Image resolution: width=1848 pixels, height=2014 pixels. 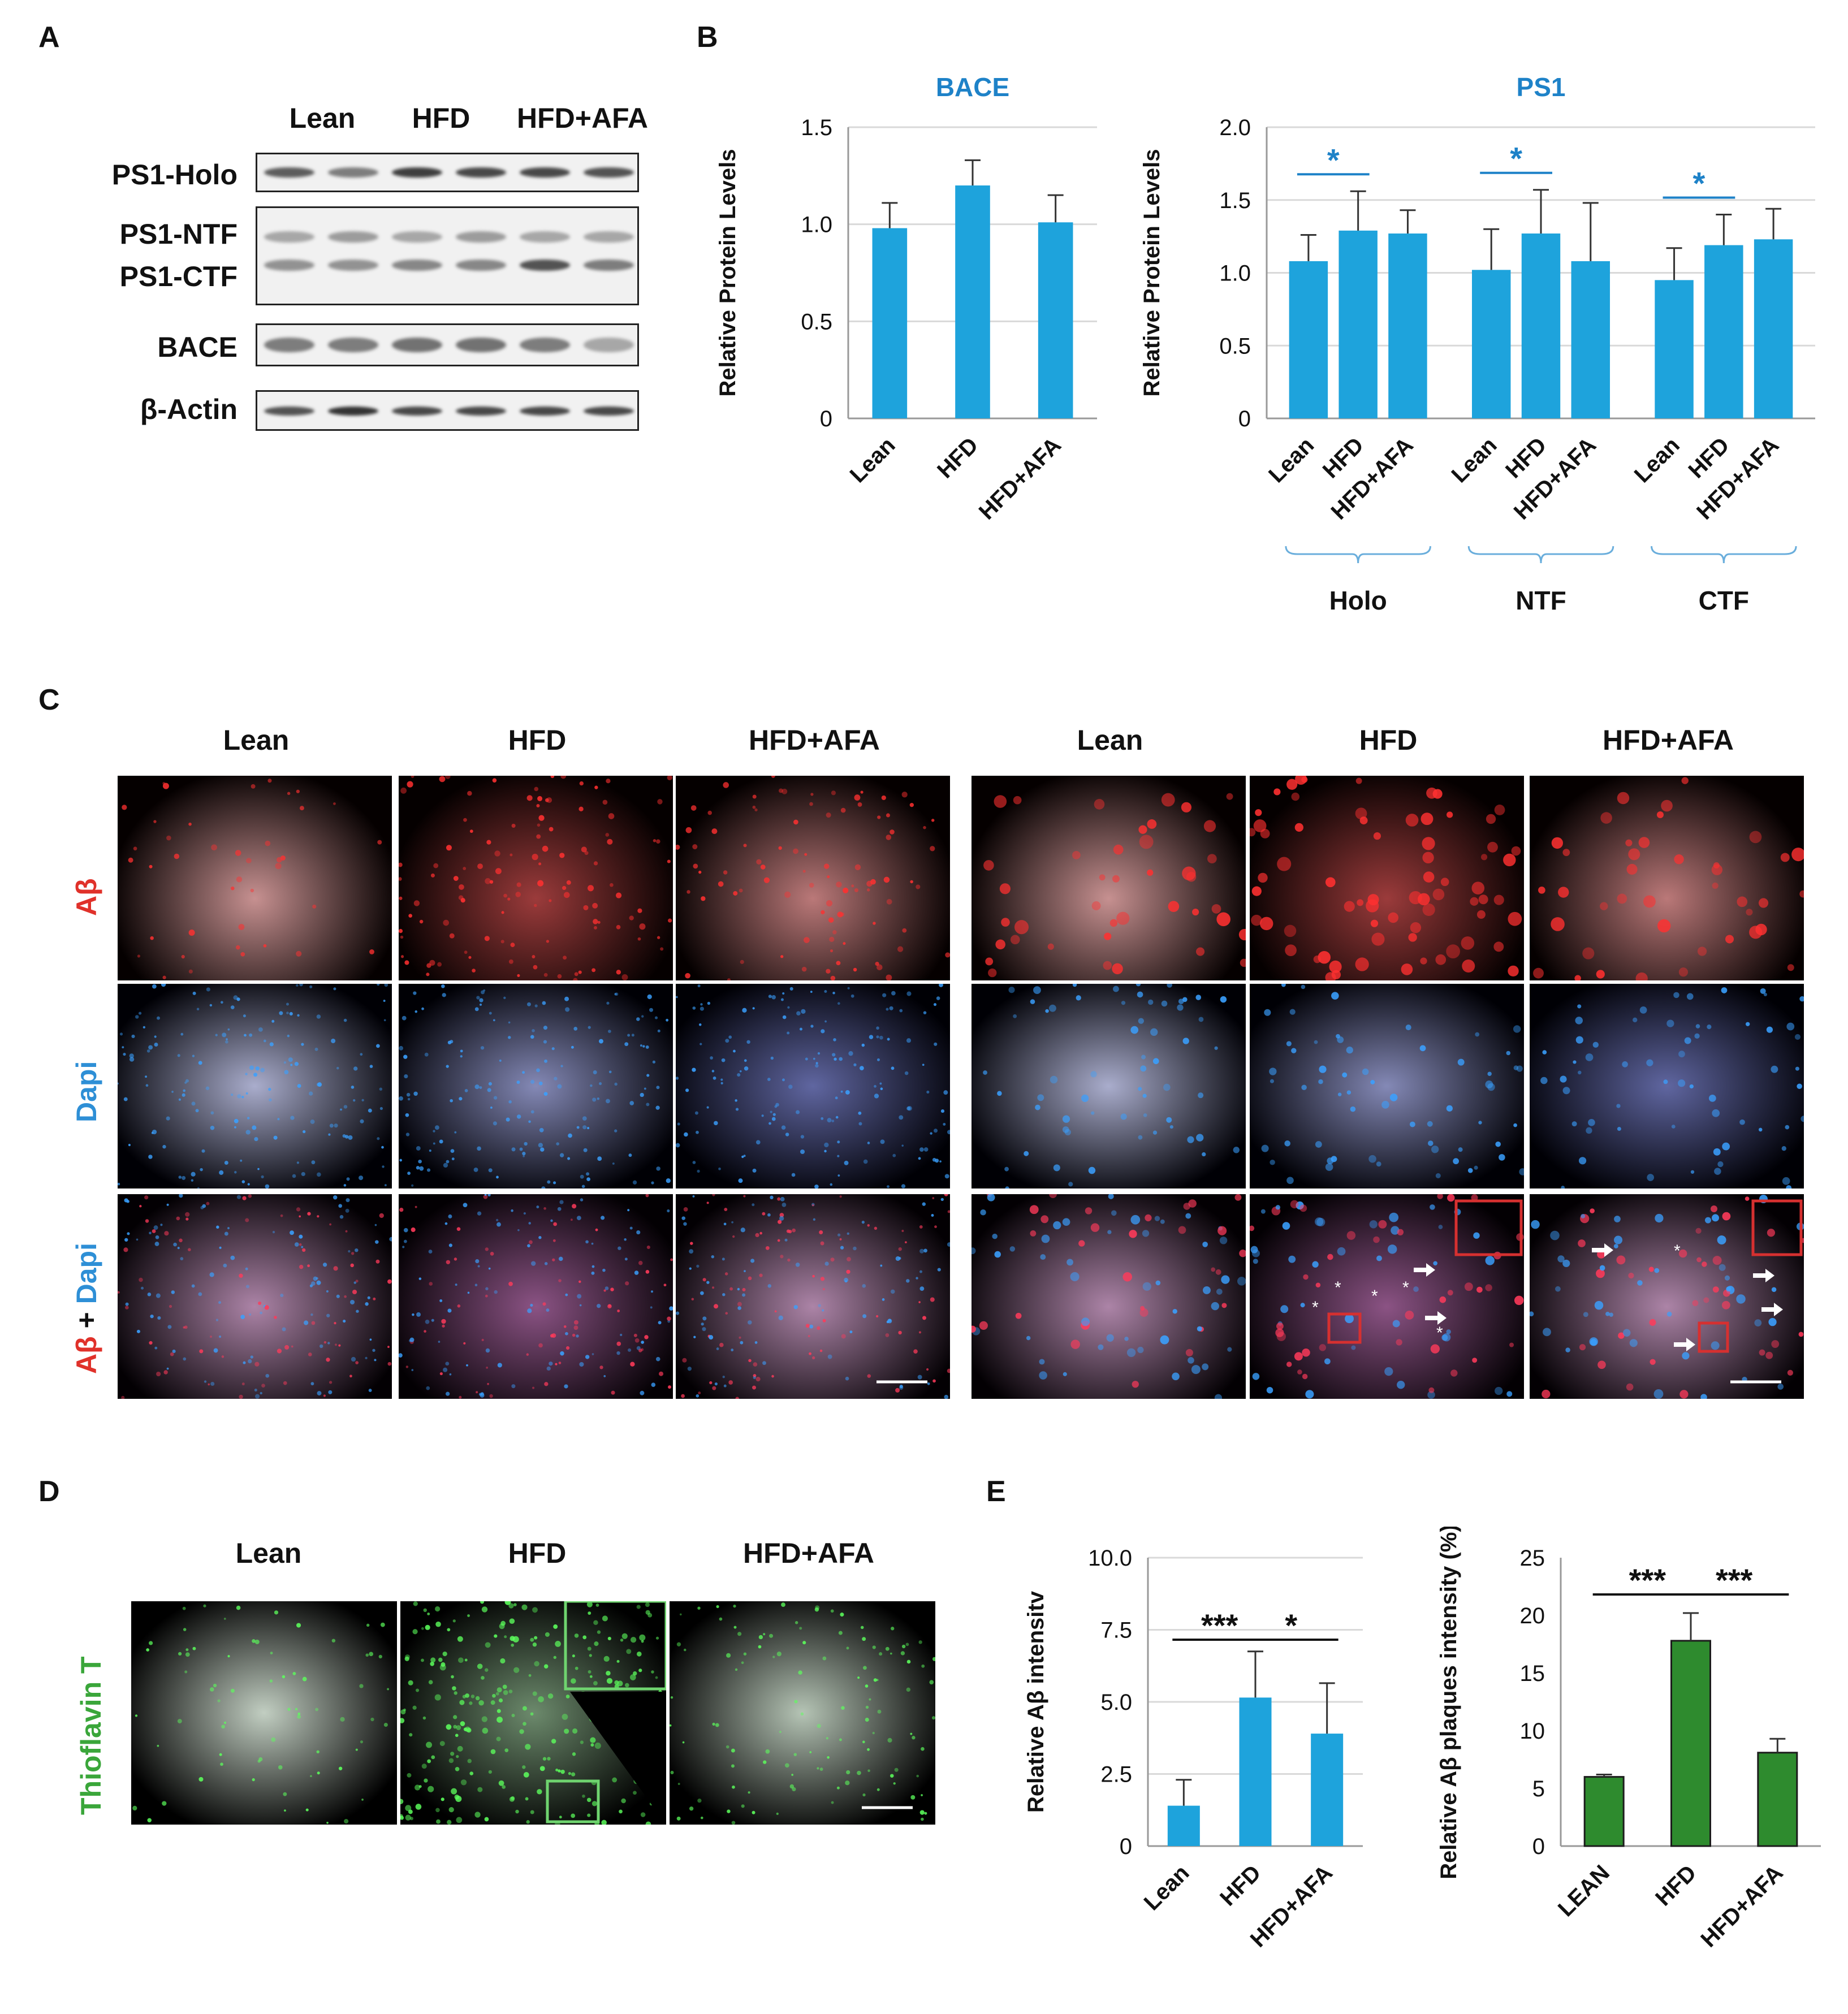 What do you see at coordinates (816, 128) in the screenshot?
I see `y-tick-label: 1.5` at bounding box center [816, 128].